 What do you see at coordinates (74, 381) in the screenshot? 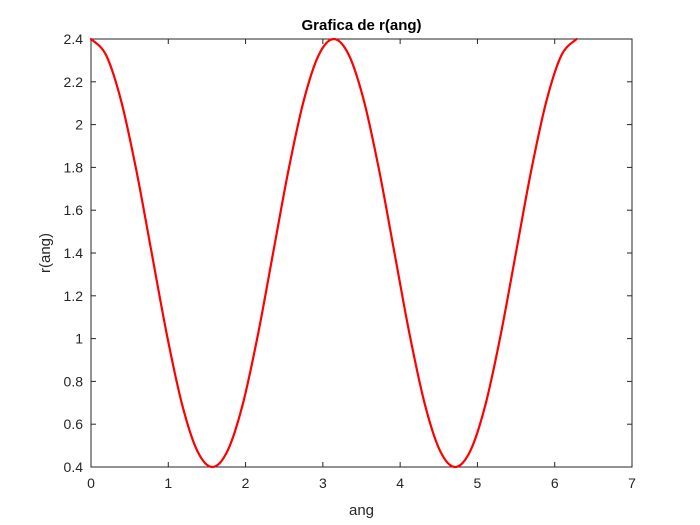
I see `y-tick-label: 0.8` at bounding box center [74, 381].